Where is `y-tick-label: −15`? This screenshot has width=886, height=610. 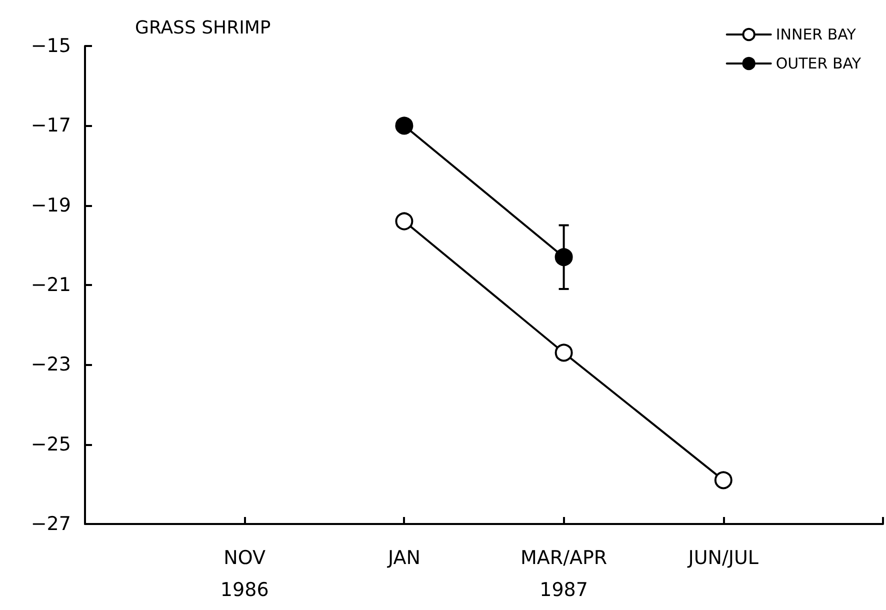
y-tick-label: −15 is located at coordinates (50, 46).